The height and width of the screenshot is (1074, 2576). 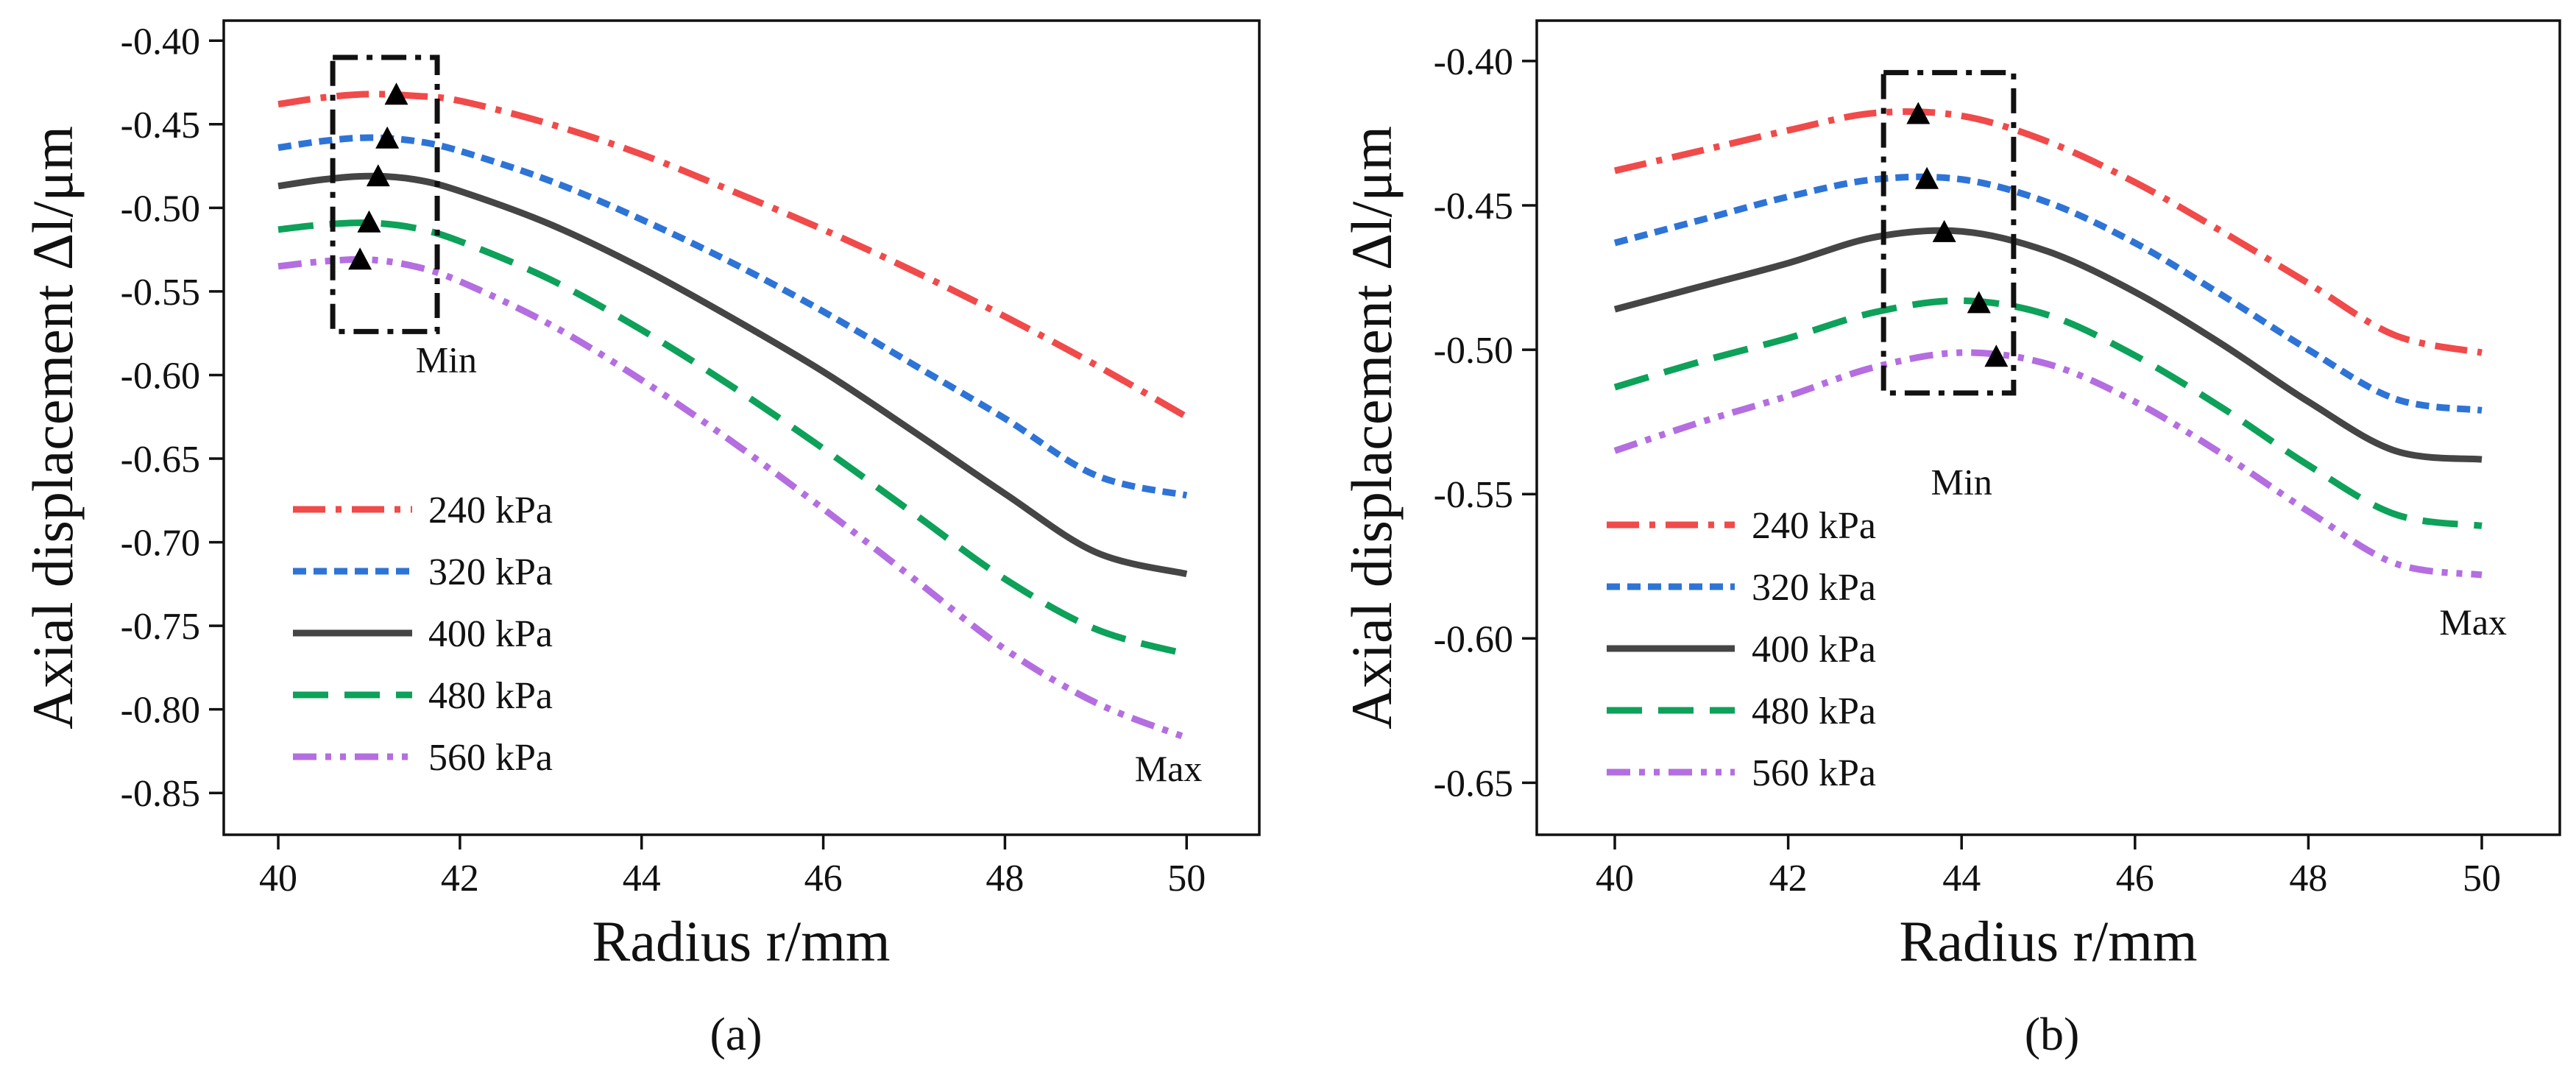 What do you see at coordinates (160, 627) in the screenshot?
I see `y-tick-label: -0.75` at bounding box center [160, 627].